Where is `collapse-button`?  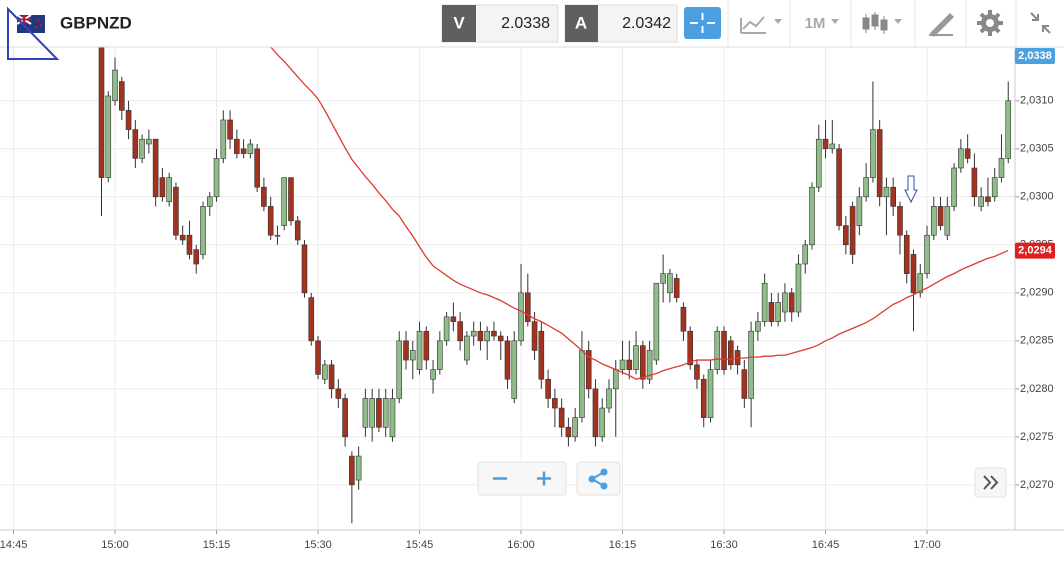 collapse-button is located at coordinates (1040, 23).